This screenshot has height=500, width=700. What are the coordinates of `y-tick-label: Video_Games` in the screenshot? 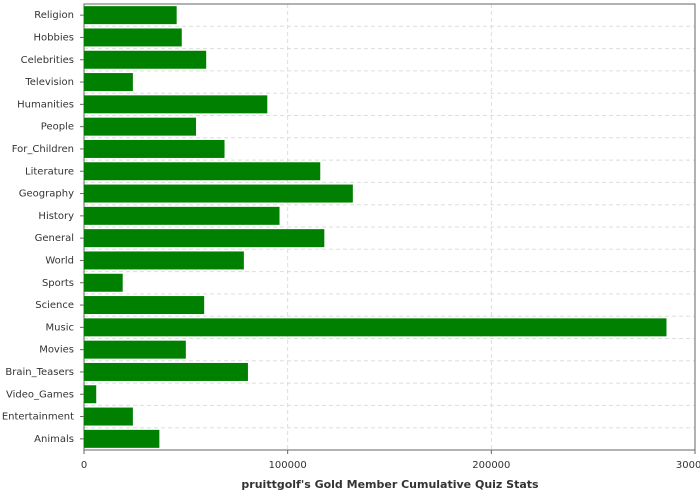 It's located at (40, 394).